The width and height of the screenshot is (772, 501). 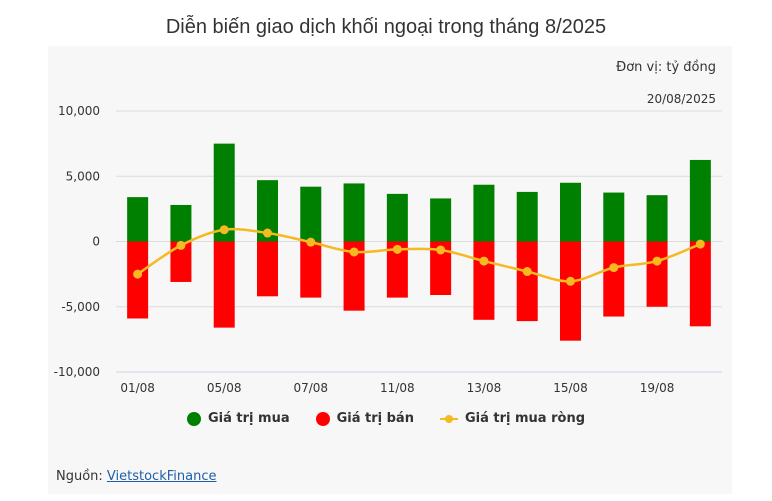 What do you see at coordinates (681, 99) in the screenshot?
I see `date-label: 20/08/2025` at bounding box center [681, 99].